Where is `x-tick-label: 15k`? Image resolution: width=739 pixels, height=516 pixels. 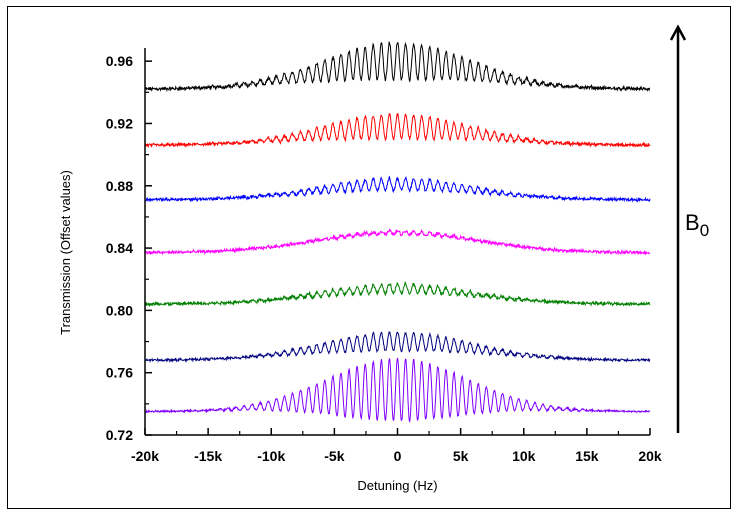
x-tick-label: 15k is located at coordinates (587, 456).